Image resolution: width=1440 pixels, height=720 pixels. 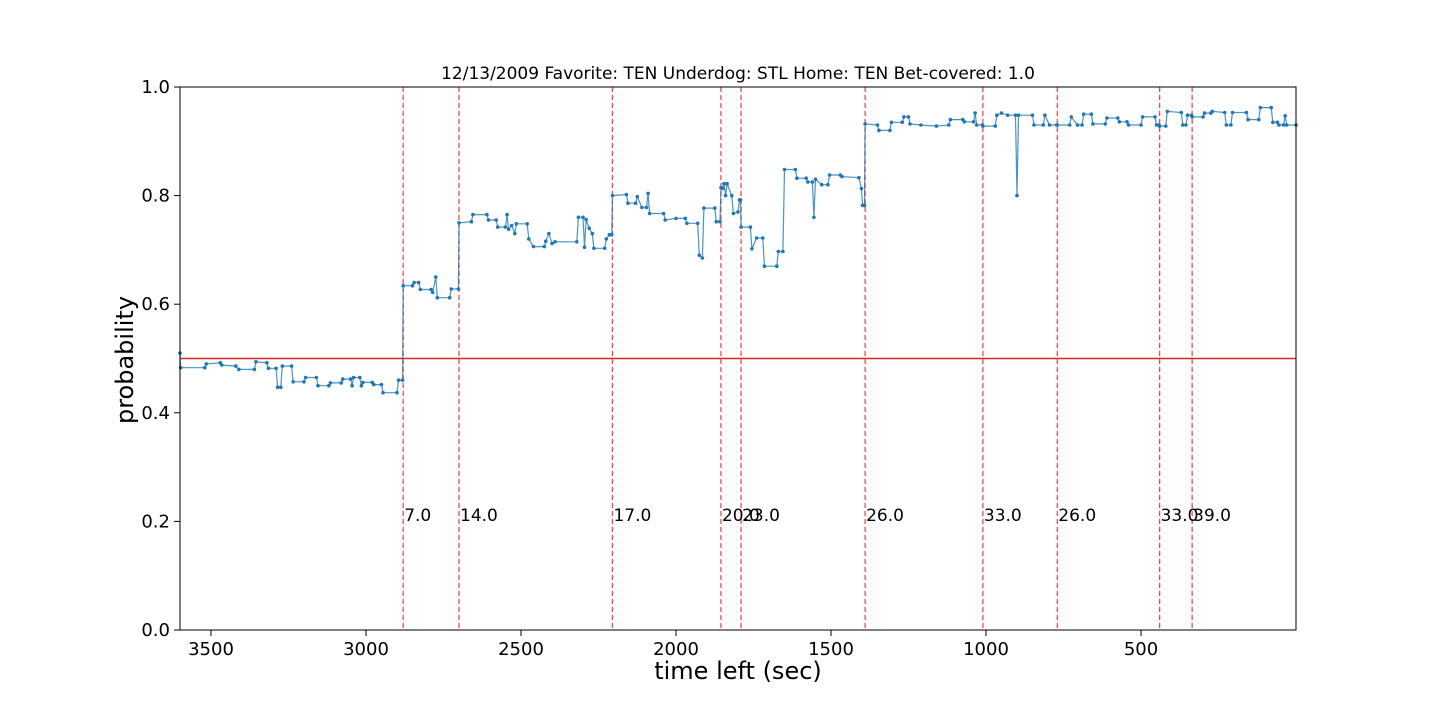 I want to click on y-tick-label: 1.0, so click(x=155, y=87).